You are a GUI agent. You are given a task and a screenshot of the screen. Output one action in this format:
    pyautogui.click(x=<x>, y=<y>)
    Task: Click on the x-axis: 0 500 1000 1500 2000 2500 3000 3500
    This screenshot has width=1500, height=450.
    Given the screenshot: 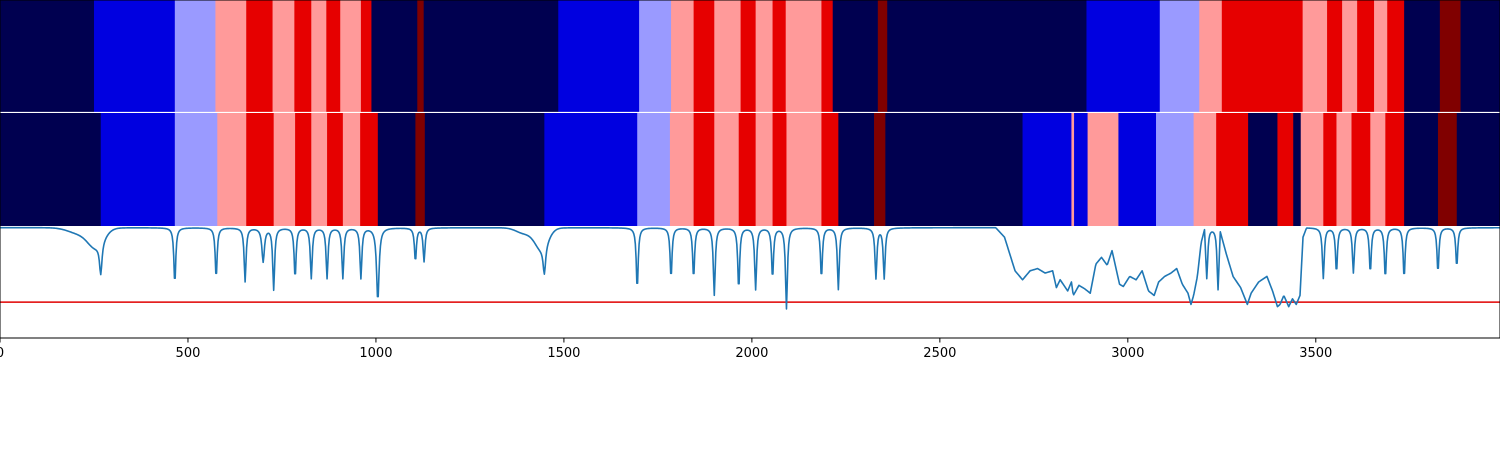 What is the action you would take?
    pyautogui.click(x=666, y=349)
    